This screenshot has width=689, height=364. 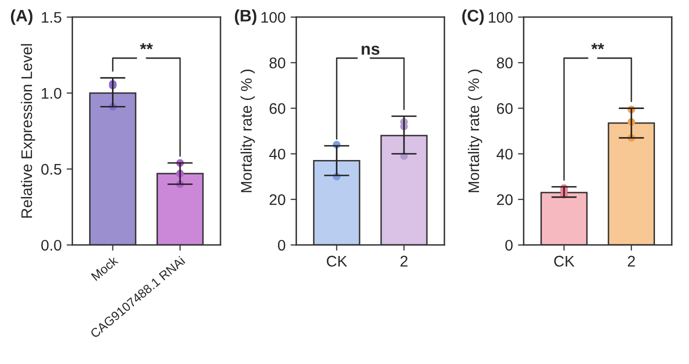 I want to click on chart-title: (C), so click(x=473, y=17).